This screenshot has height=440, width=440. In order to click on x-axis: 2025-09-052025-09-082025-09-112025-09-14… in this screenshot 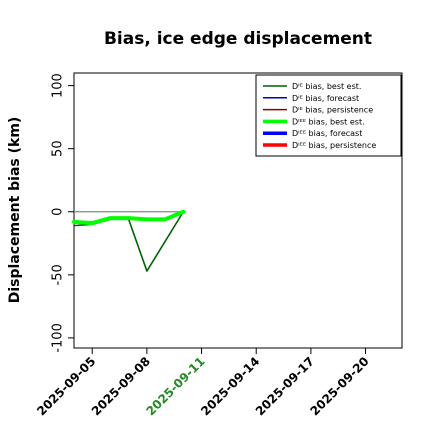, I will do `click(203, 383)`.